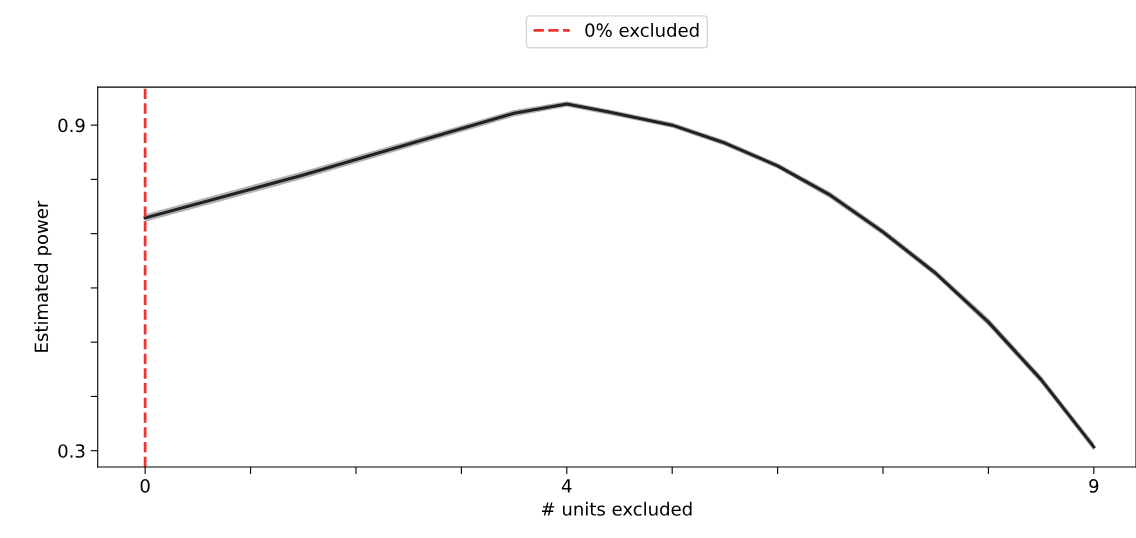 This screenshot has width=1136, height=538. What do you see at coordinates (1094, 486) in the screenshot?
I see `x-tick-label: 9` at bounding box center [1094, 486].